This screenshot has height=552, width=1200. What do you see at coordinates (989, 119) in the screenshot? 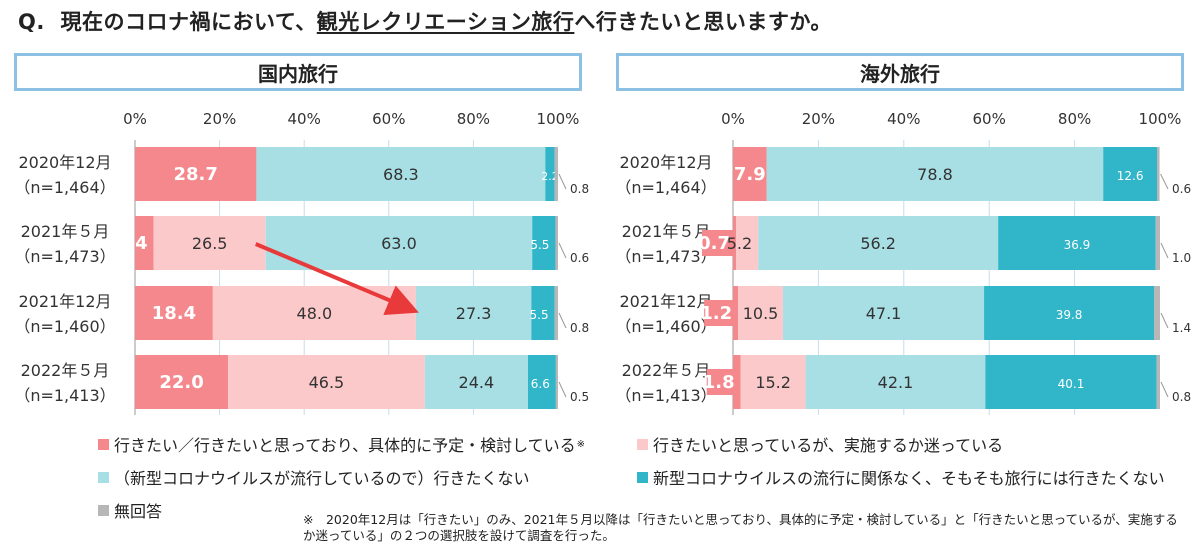
I see `x-tick-label: 60%` at bounding box center [989, 119].